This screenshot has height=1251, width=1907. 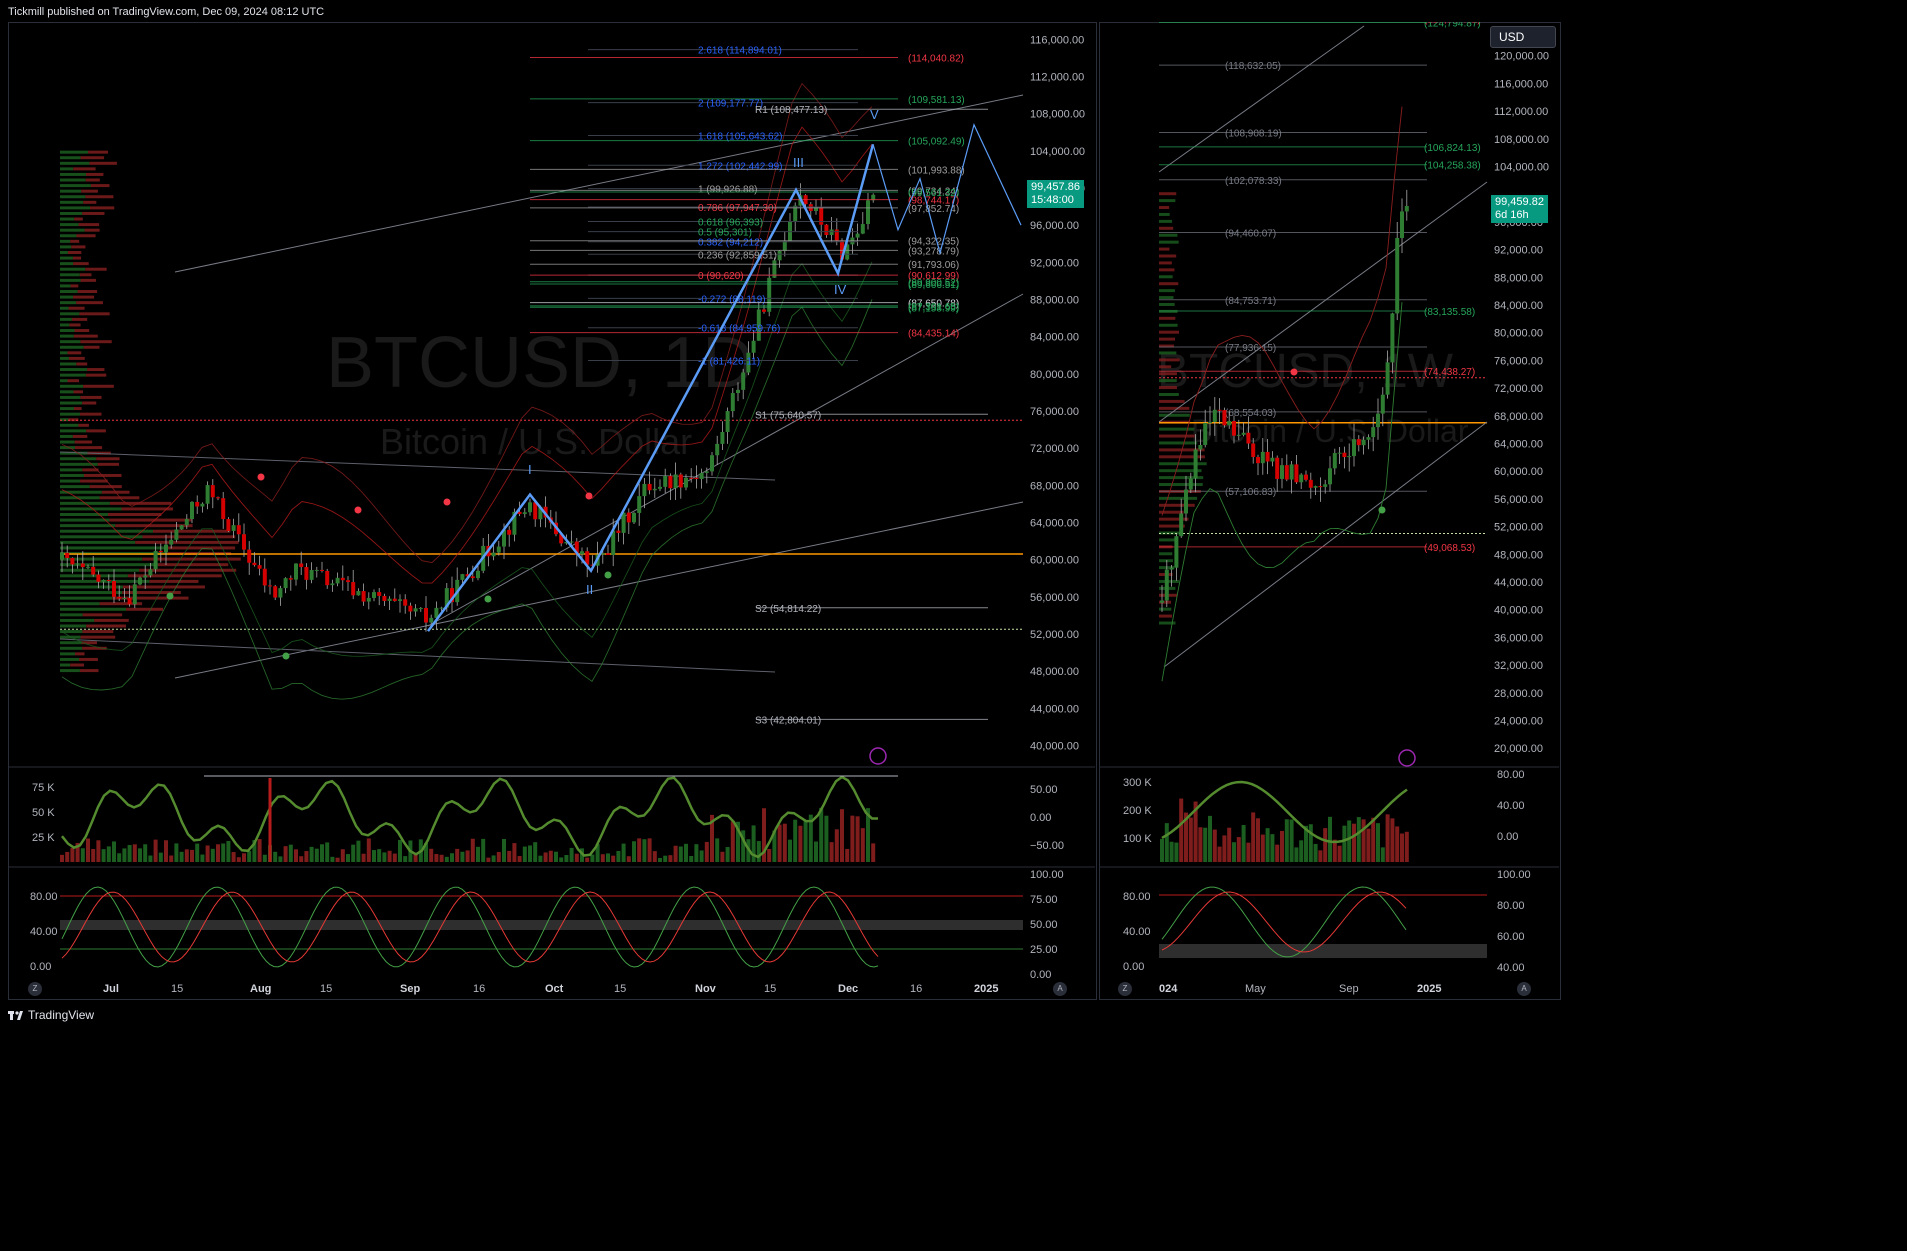 I want to click on left-auto-icon: A, so click(x=1060, y=989).